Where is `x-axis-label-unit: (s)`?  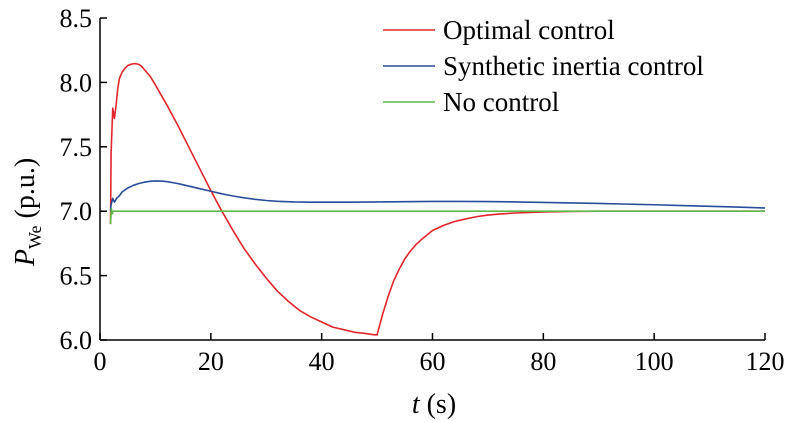
x-axis-label-unit: (s) is located at coordinates (438, 404).